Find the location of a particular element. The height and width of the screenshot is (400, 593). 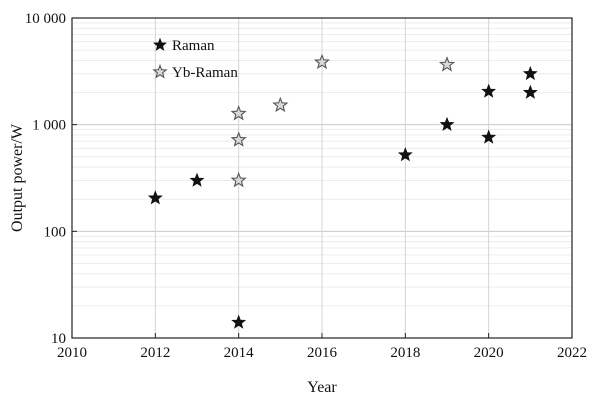

x-tick-label: 2014 is located at coordinates (239, 353).